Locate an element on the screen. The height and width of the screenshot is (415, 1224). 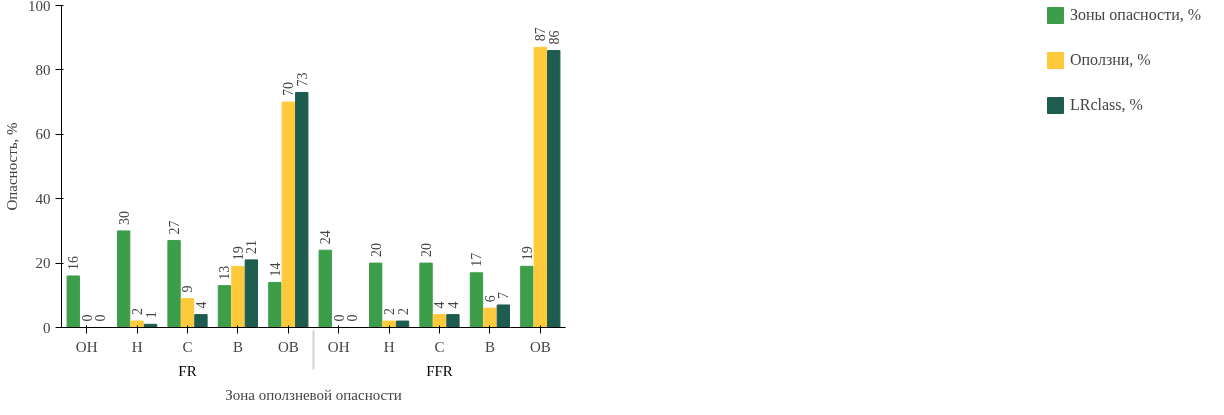
data-label: 9 is located at coordinates (188, 289).